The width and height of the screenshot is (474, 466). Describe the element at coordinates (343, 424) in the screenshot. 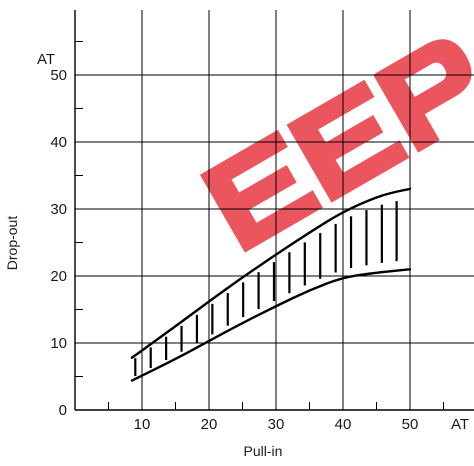

I see `x-tick-label-40: 40` at that location.